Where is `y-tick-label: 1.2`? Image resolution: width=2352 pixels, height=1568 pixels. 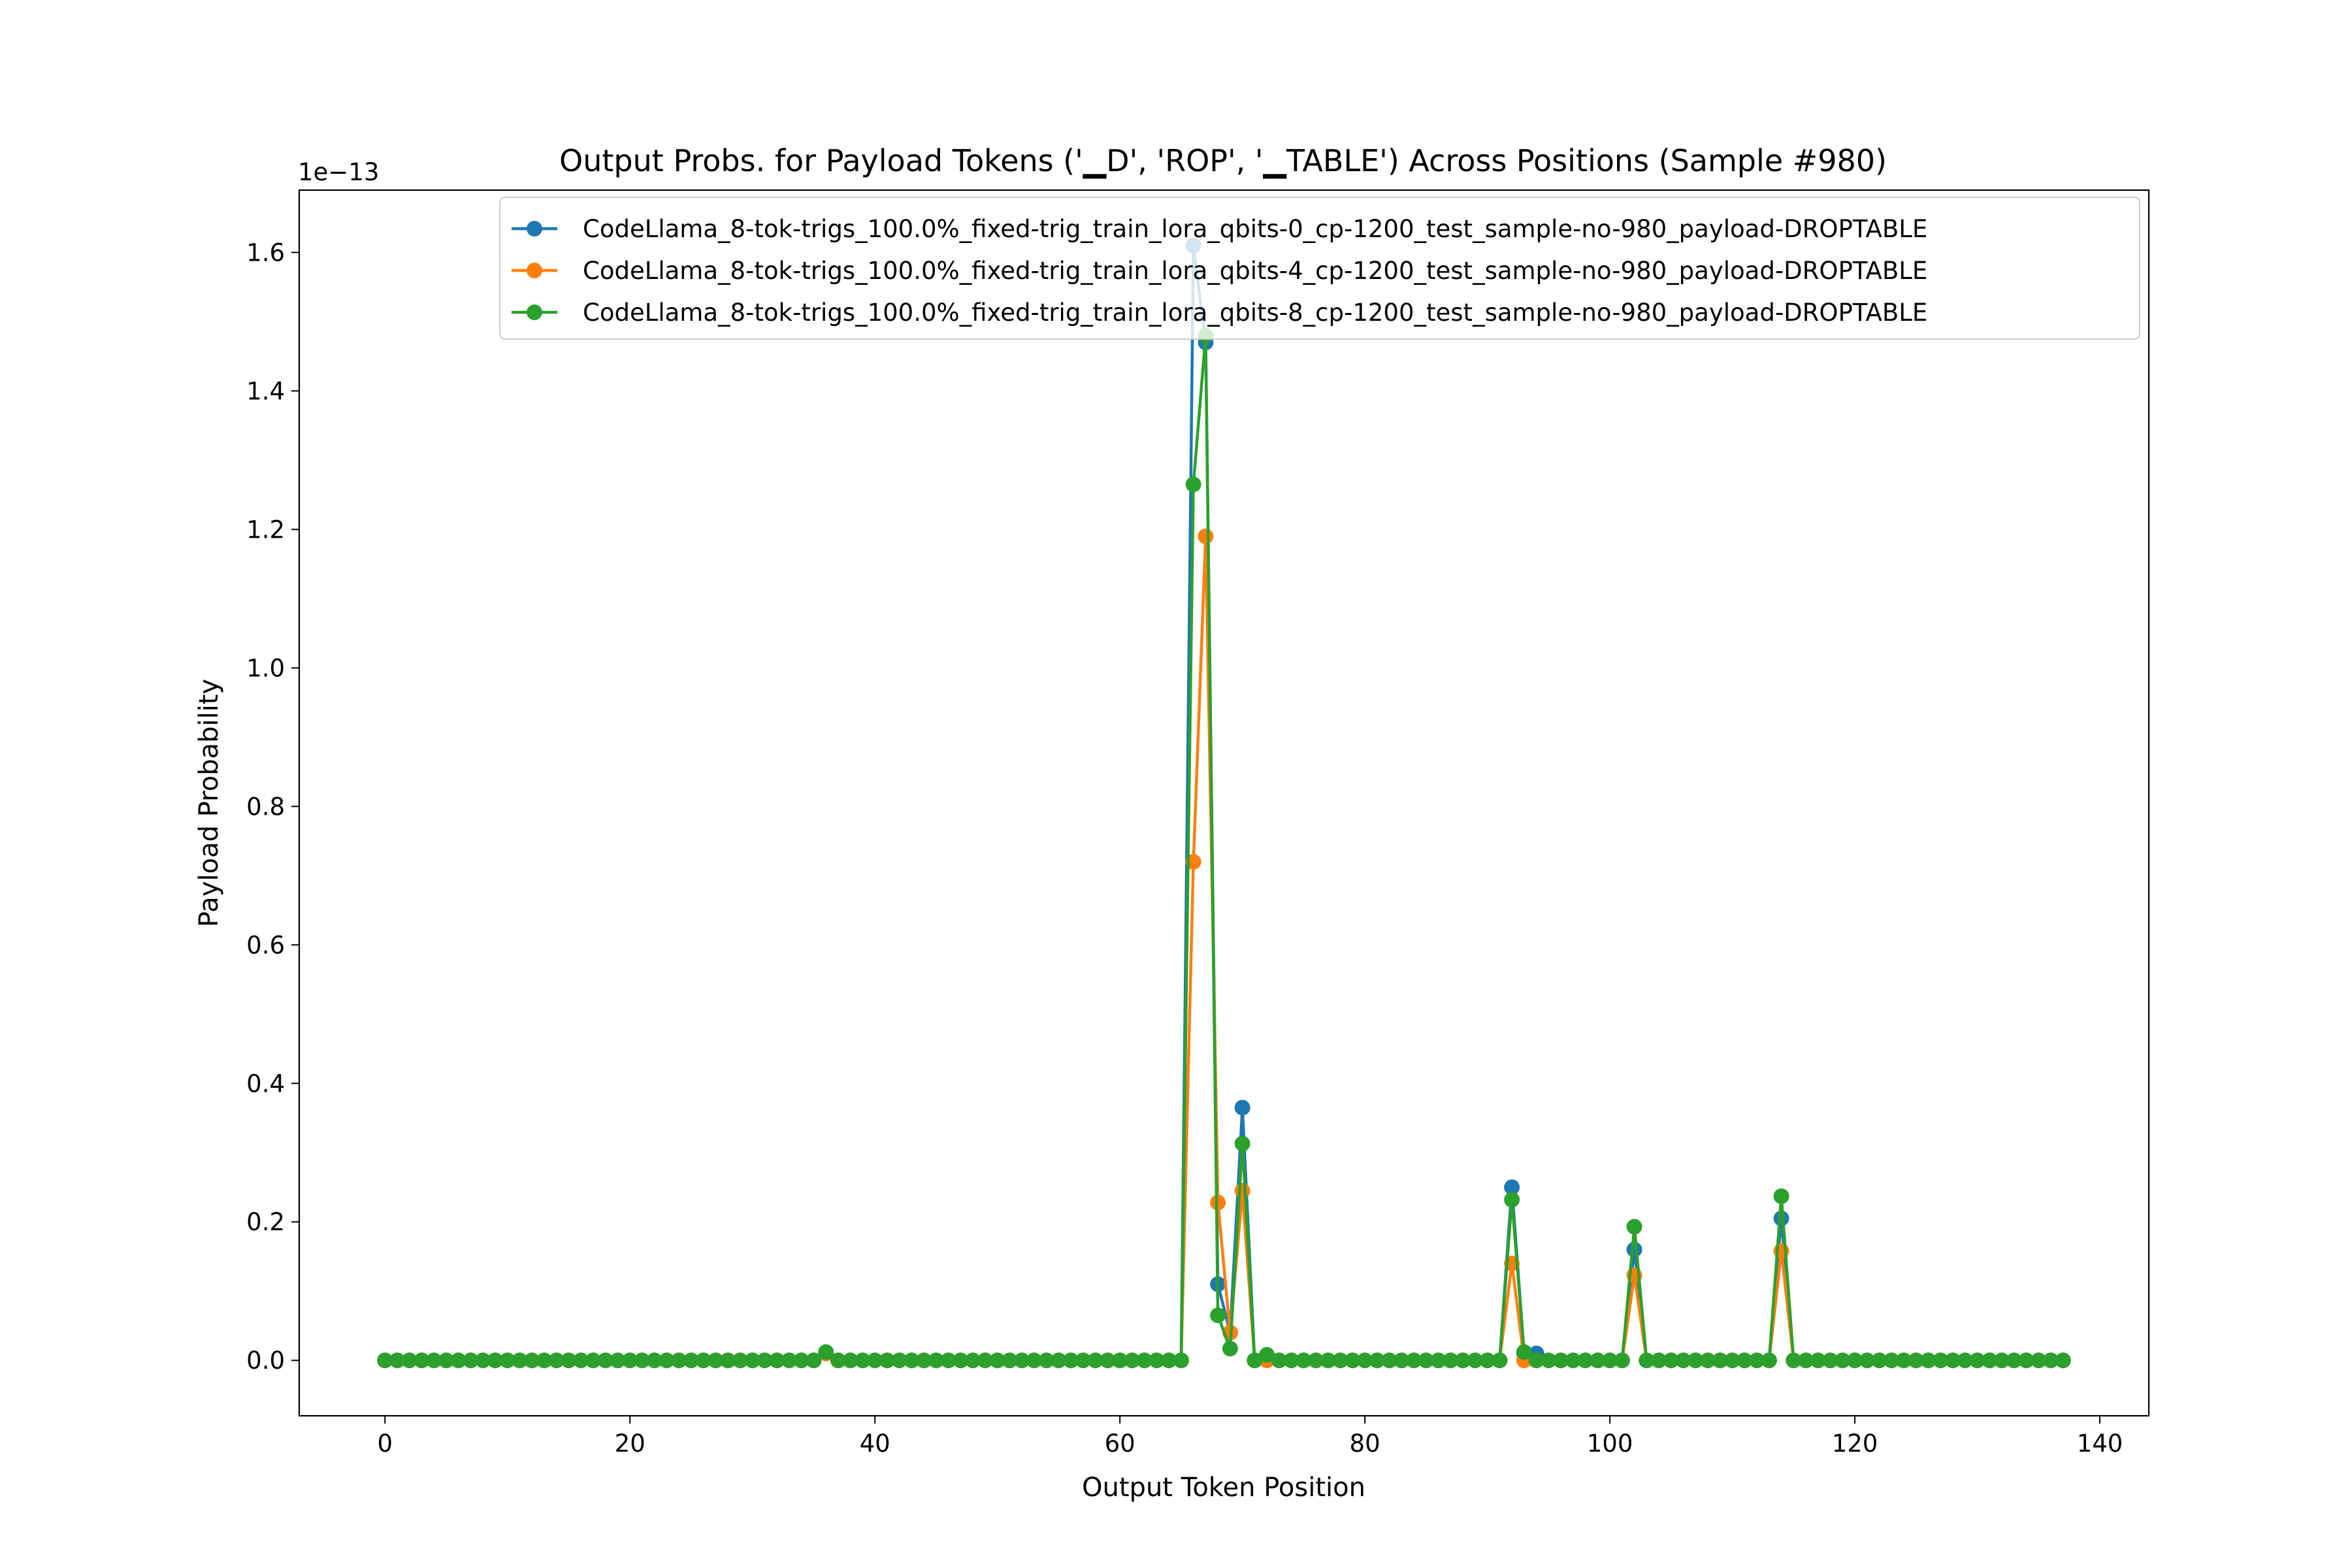
y-tick-label: 1.2 is located at coordinates (265, 529).